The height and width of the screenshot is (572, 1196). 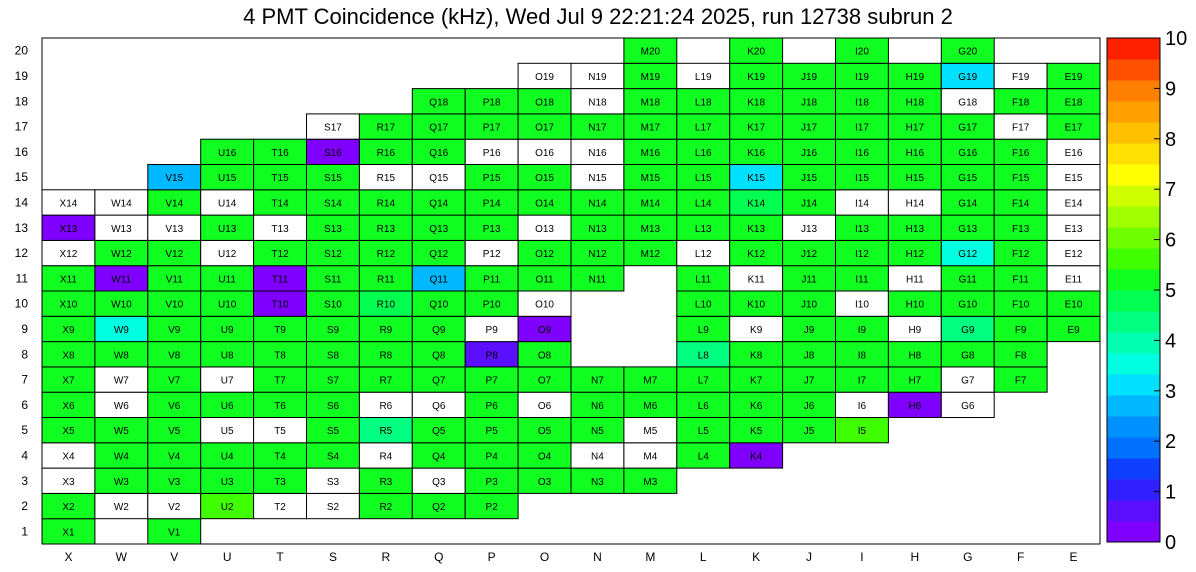 What do you see at coordinates (703, 229) in the screenshot?
I see `cell-label: L13` at bounding box center [703, 229].